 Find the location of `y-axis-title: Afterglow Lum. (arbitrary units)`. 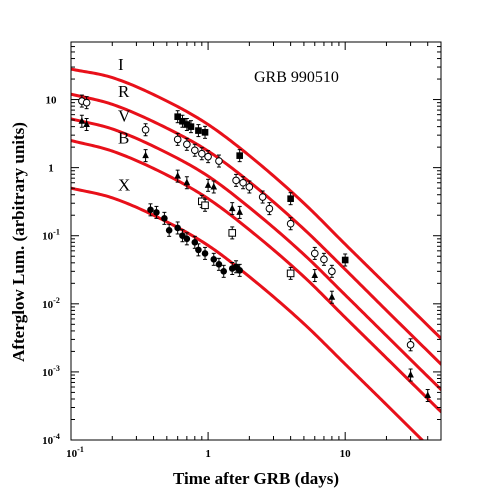

y-axis-title: Afterglow Lum. (arbitrary units) is located at coordinates (18, 242).